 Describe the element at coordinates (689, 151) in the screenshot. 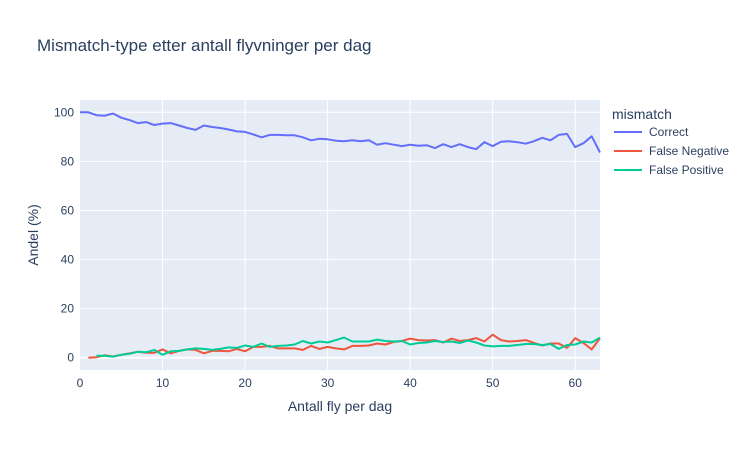

I see `legend-label: False Negative` at that location.